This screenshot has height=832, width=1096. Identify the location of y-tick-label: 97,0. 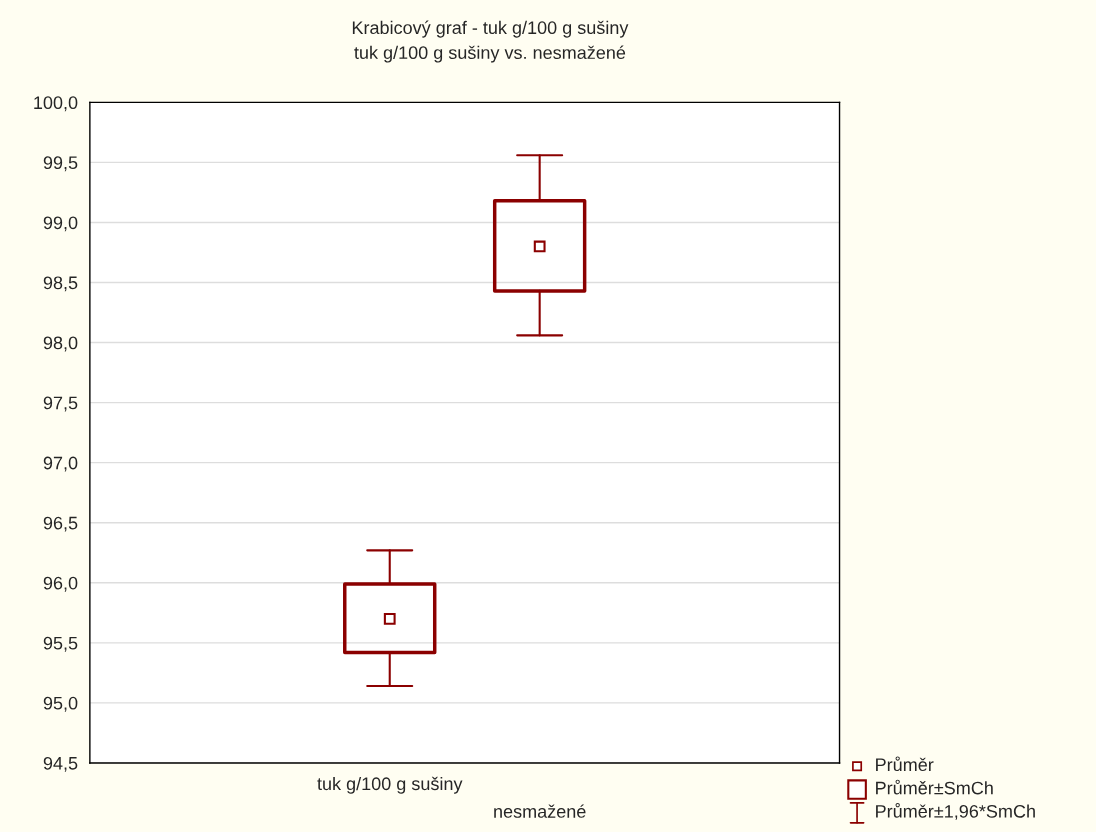
(60, 464).